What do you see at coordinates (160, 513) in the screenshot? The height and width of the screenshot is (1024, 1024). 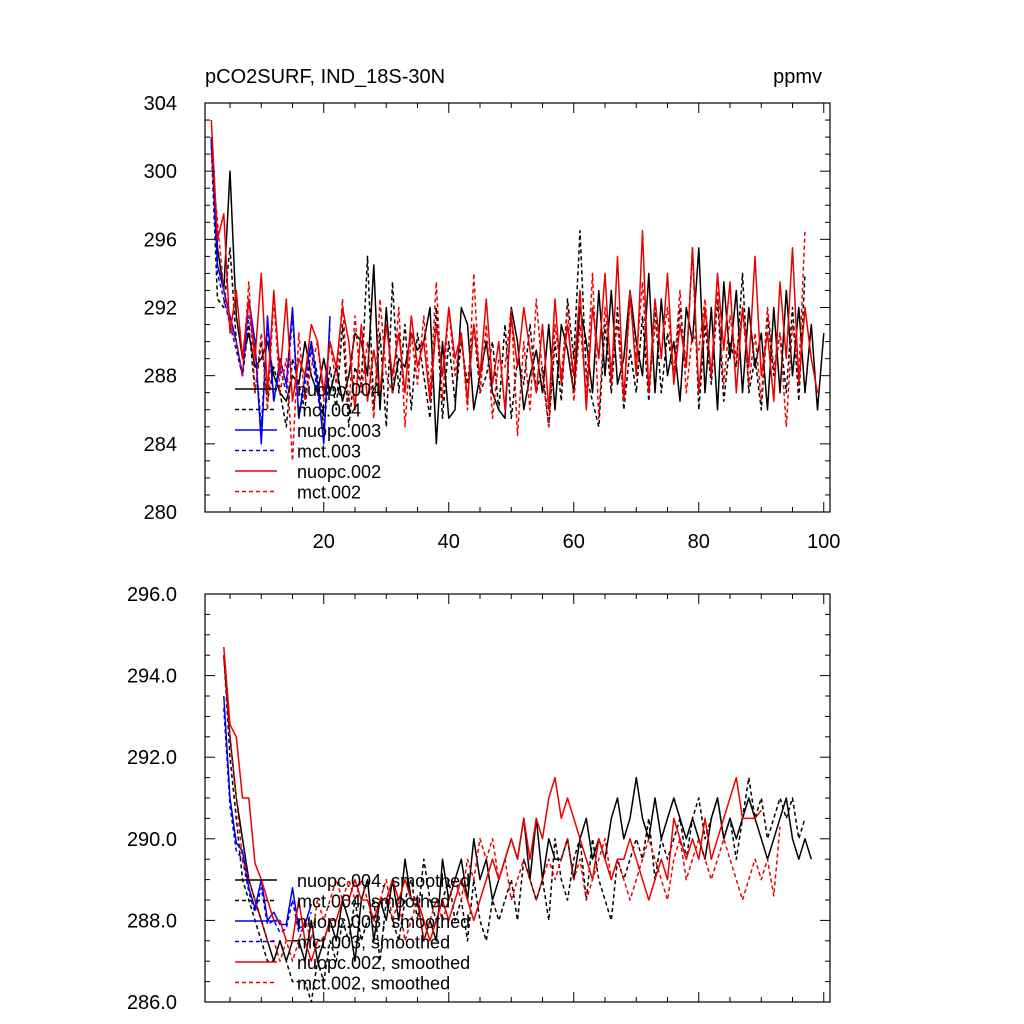 I see `y-tick-label: 280` at bounding box center [160, 513].